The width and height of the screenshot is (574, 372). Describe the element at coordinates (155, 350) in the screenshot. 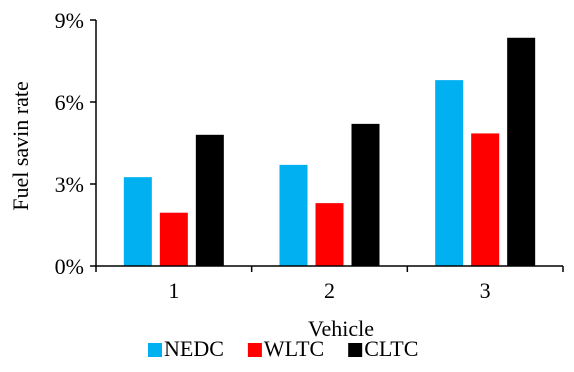

I see `legend-swatch-nedc` at that location.